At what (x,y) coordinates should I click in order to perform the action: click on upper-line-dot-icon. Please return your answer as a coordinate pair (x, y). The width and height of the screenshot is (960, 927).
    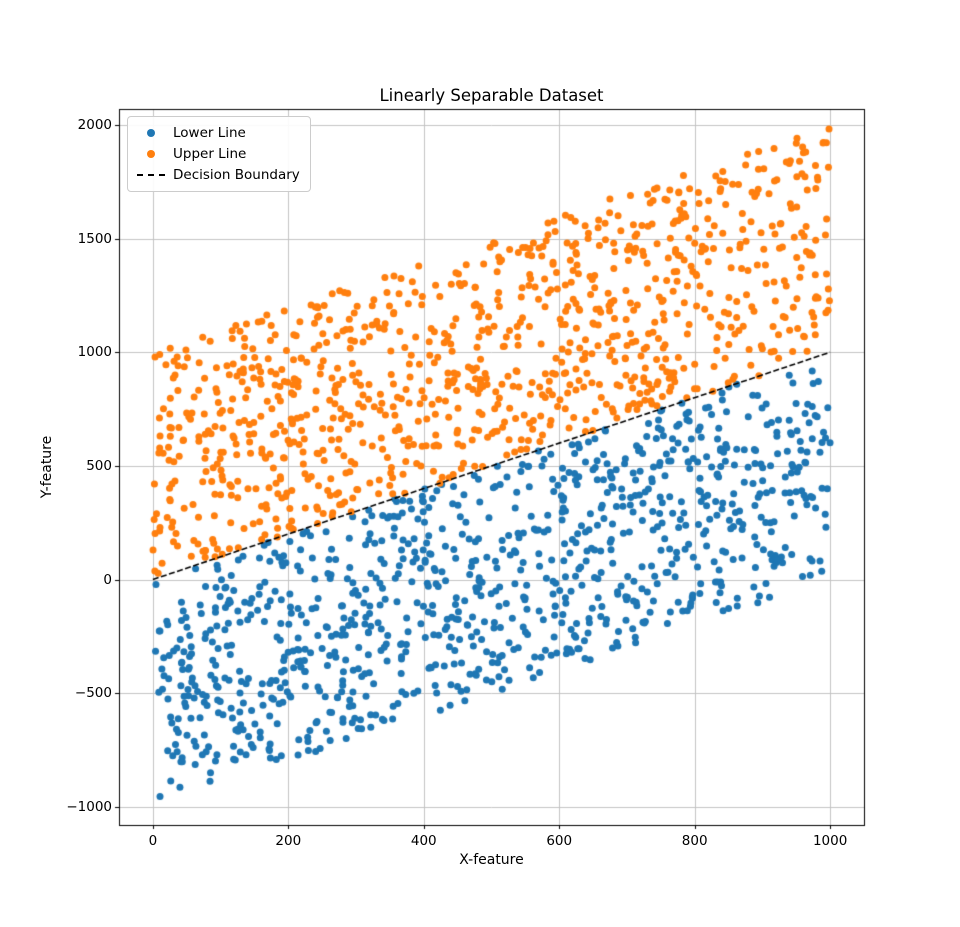
    Looking at the image, I should click on (151, 154).